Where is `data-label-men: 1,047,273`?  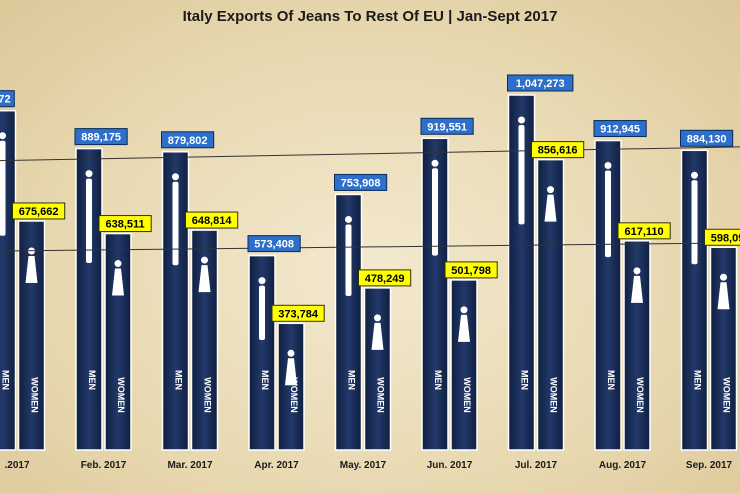
data-label-men: 1,047,273 is located at coordinates (540, 83).